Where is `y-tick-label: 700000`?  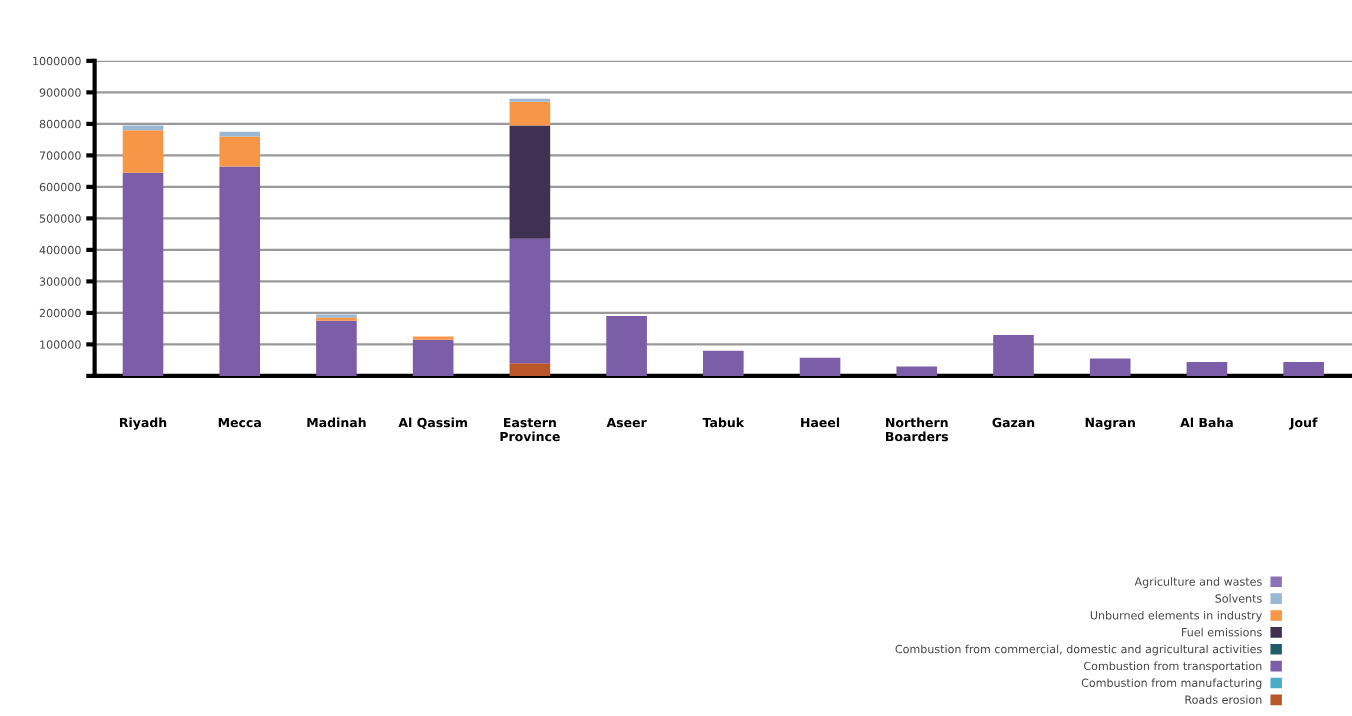
y-tick-label: 700000 is located at coordinates (60, 155).